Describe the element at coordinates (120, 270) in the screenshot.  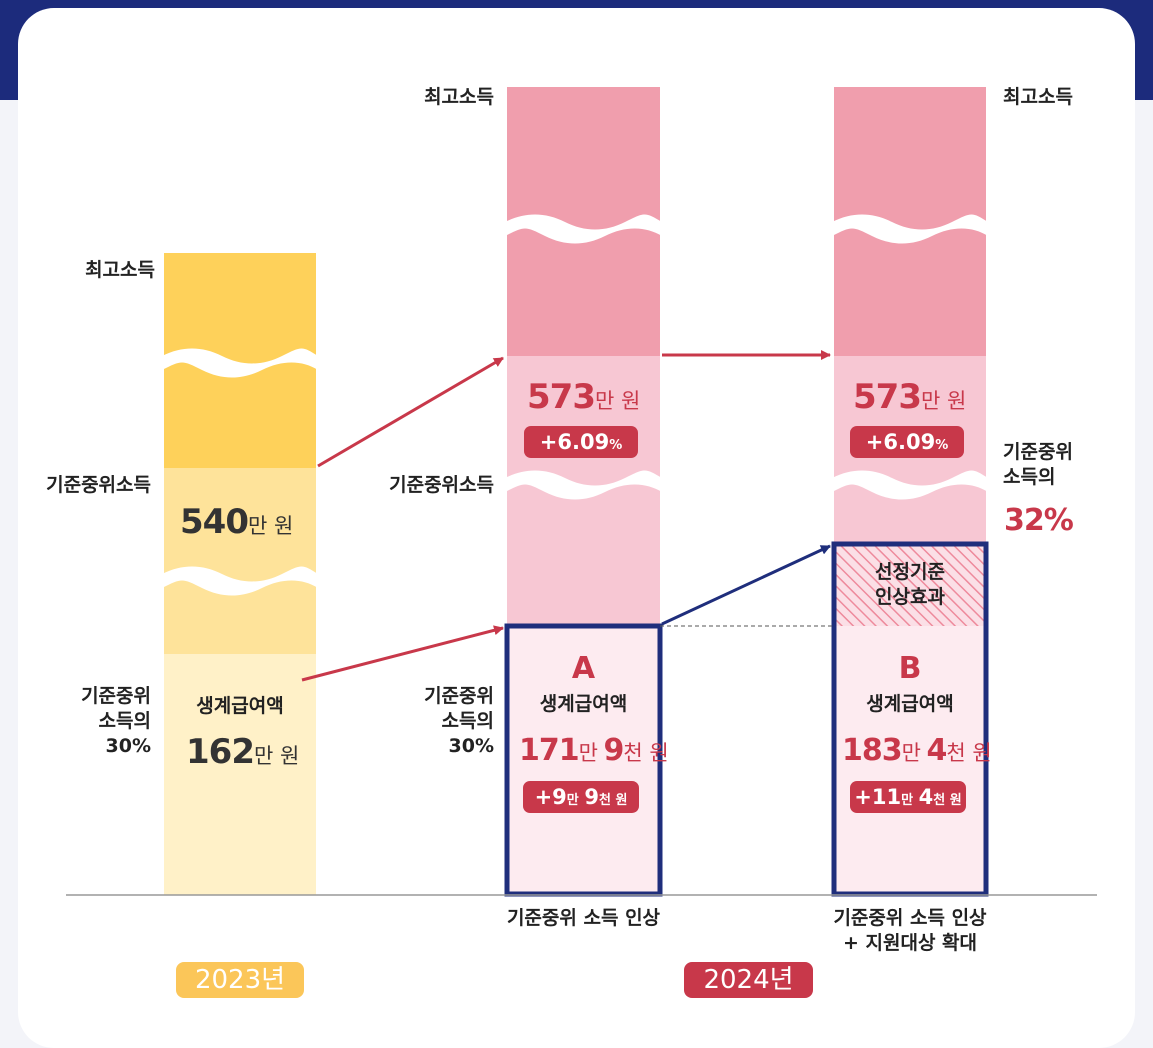
I see `label-max-income-2023: 최고소득` at that location.